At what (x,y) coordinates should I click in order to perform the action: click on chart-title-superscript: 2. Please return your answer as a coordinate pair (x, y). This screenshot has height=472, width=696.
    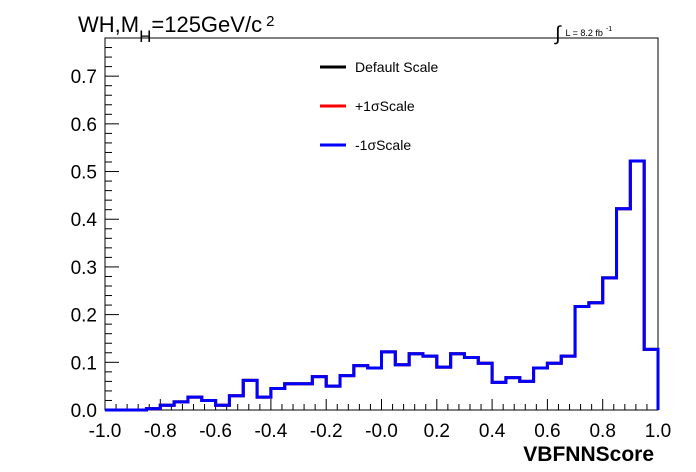
    Looking at the image, I should click on (270, 21).